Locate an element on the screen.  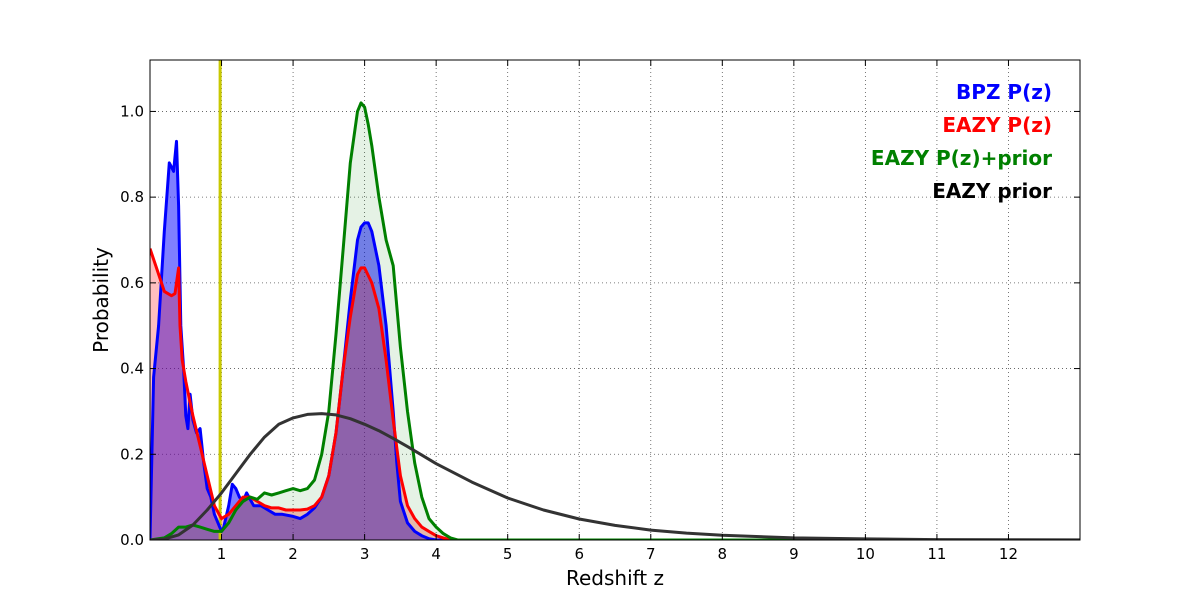
y-tick-label: 0.2 is located at coordinates (132, 454).